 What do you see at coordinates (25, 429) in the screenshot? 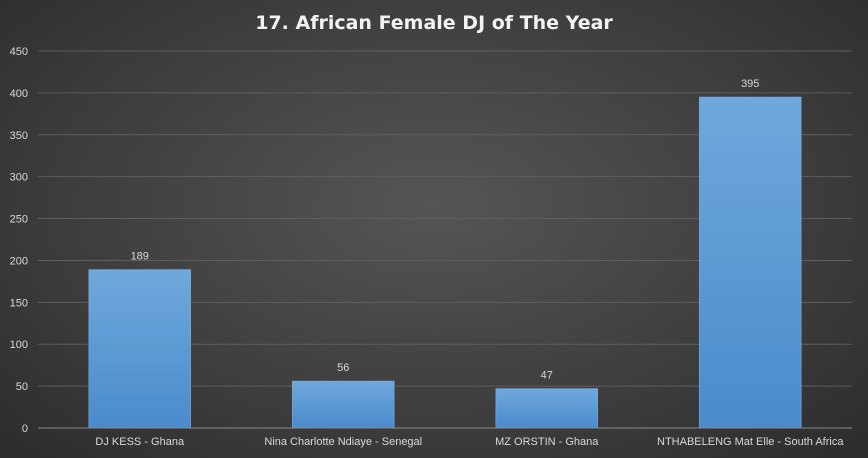
I see `y-tick-label: 0` at bounding box center [25, 429].